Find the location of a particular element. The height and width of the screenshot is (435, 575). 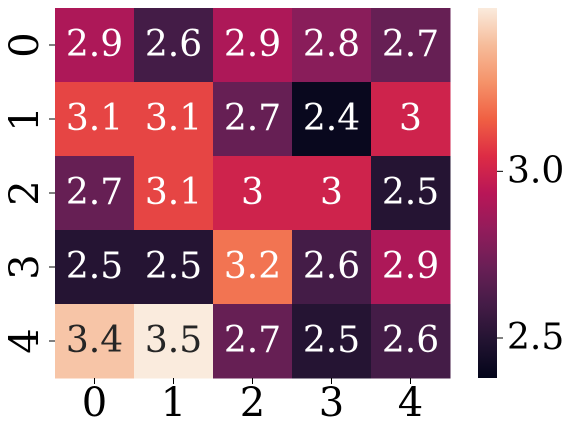

x-tick-label: 3 is located at coordinates (331, 403).